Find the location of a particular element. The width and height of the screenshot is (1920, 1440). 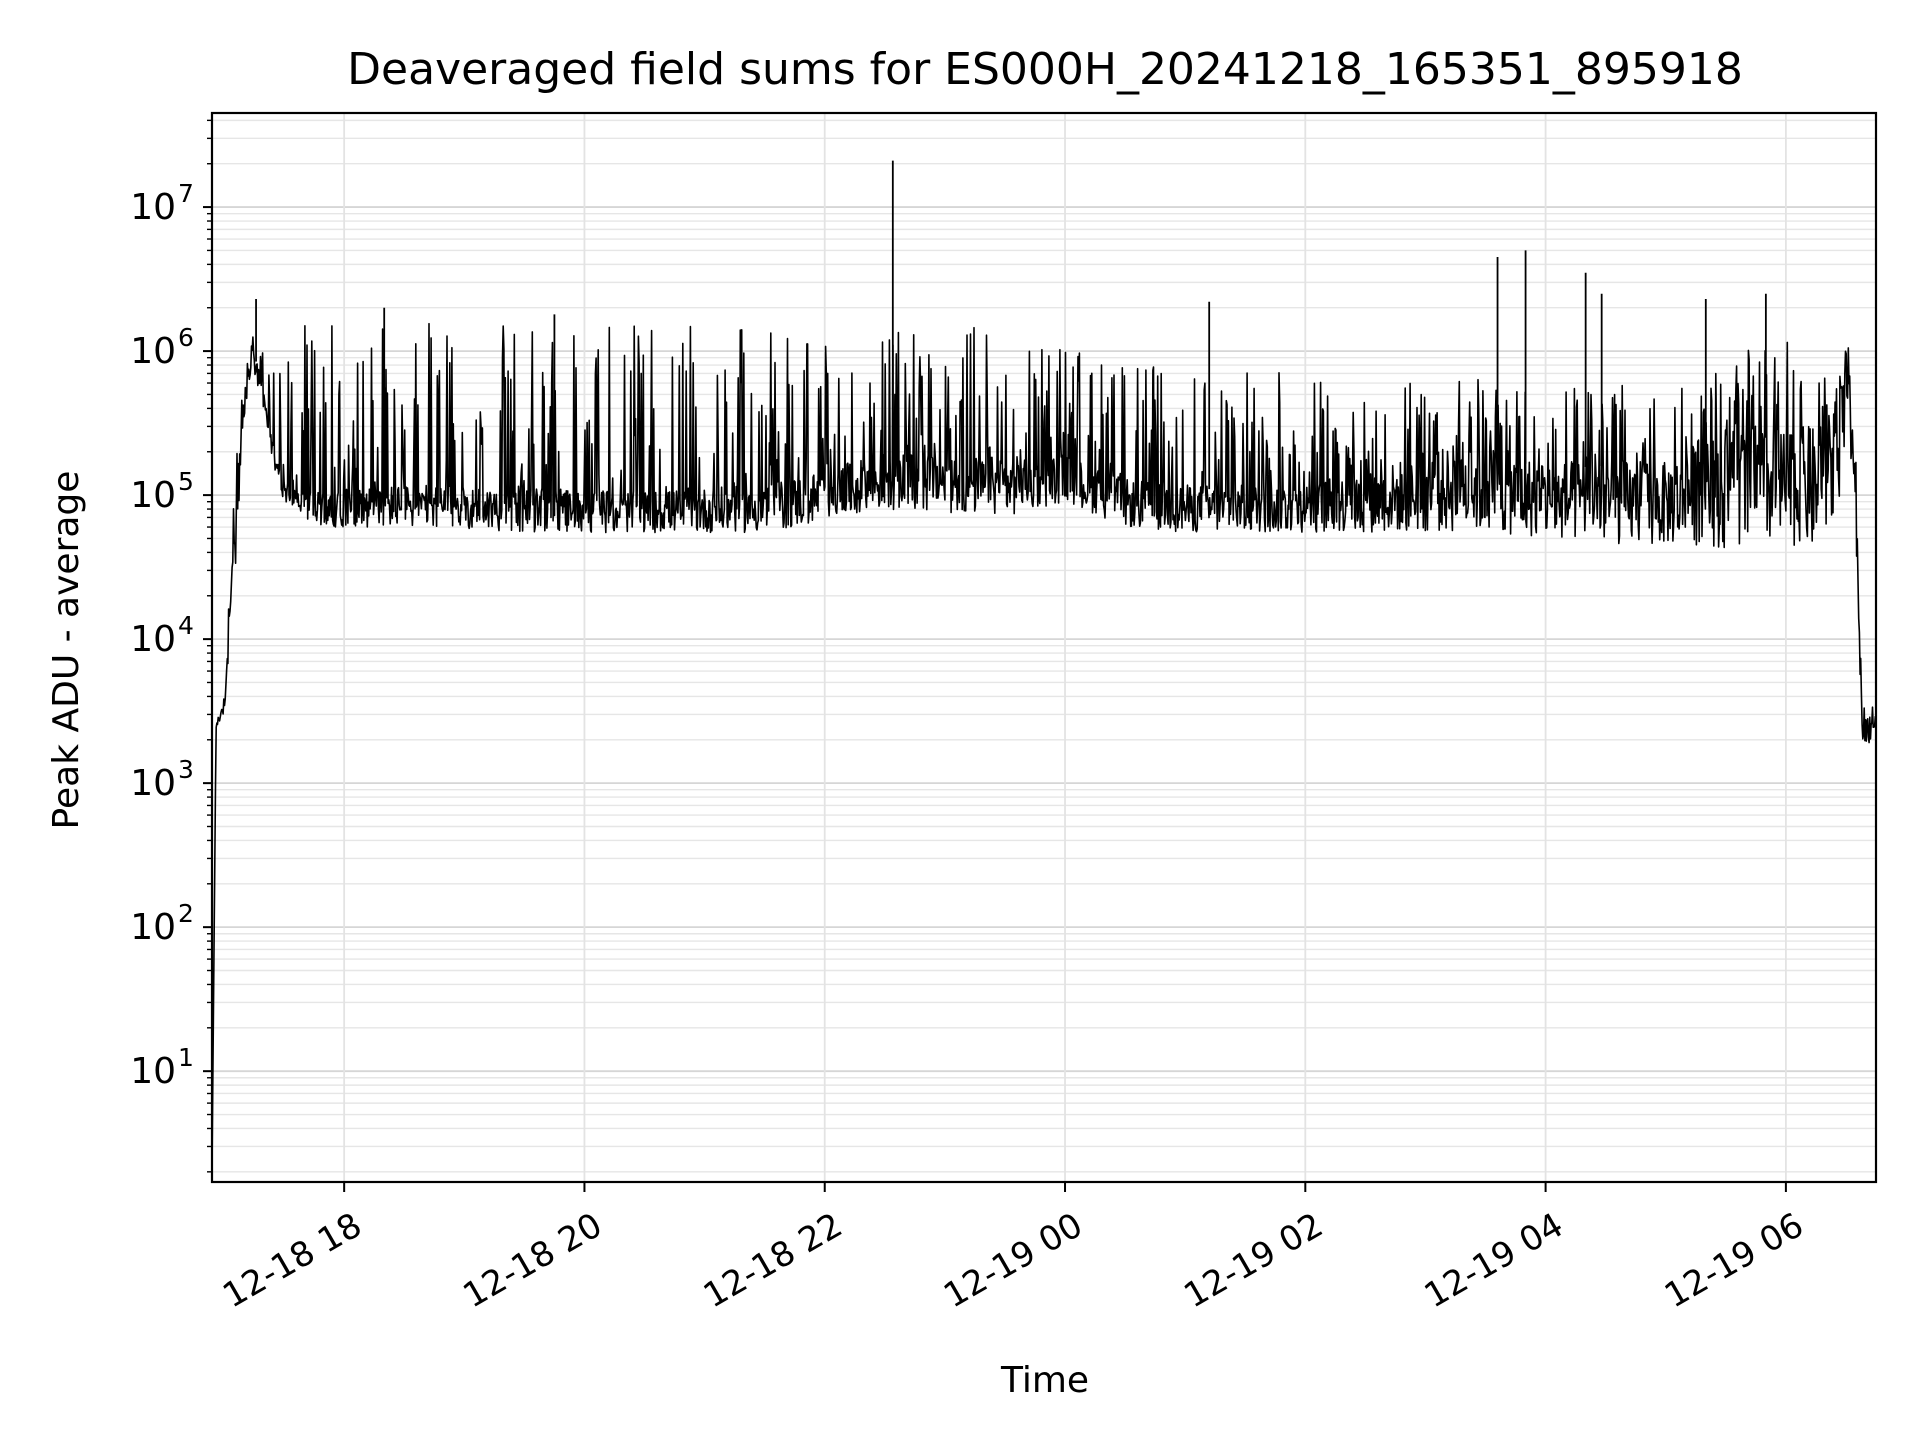

y-tick-label: 10 5 is located at coordinates (162, 491).